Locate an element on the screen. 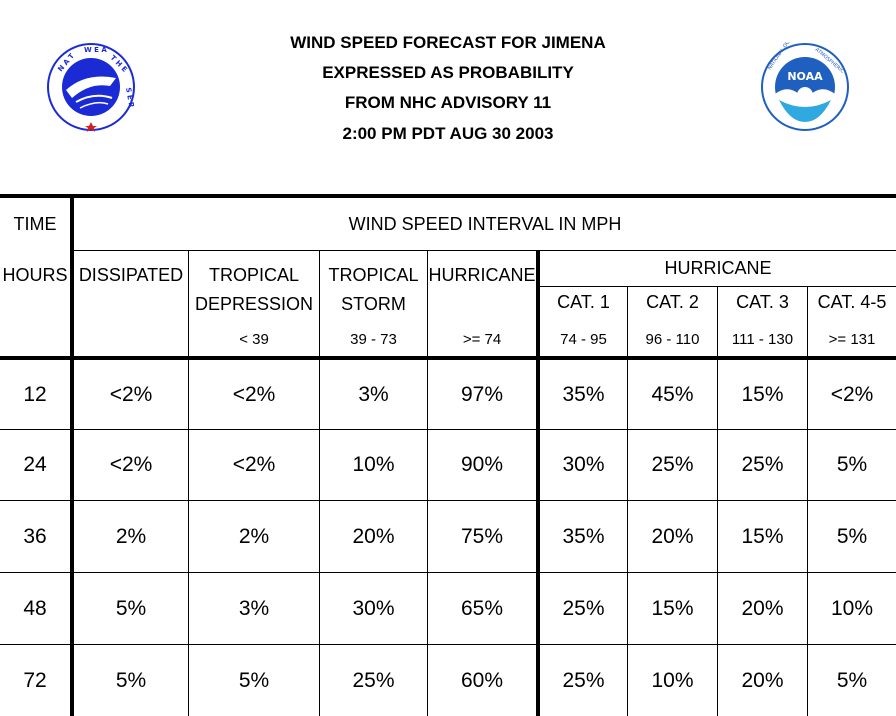 The width and height of the screenshot is (896, 716). column-header-tropical-depression: TROPICAL is located at coordinates (254, 274).